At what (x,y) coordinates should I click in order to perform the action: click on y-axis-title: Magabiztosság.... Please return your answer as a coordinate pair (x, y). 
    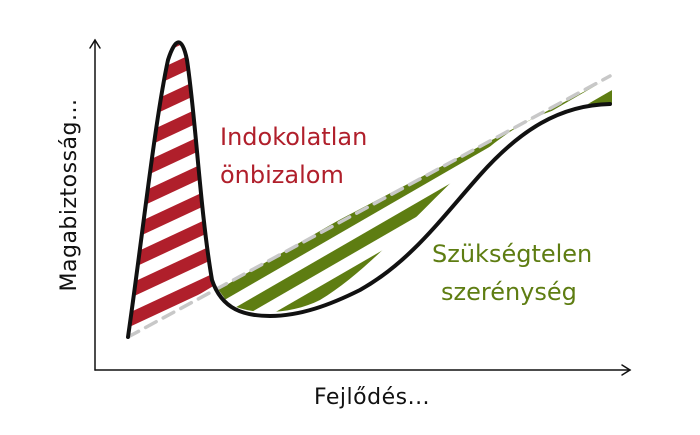
    Looking at the image, I should click on (69, 195).